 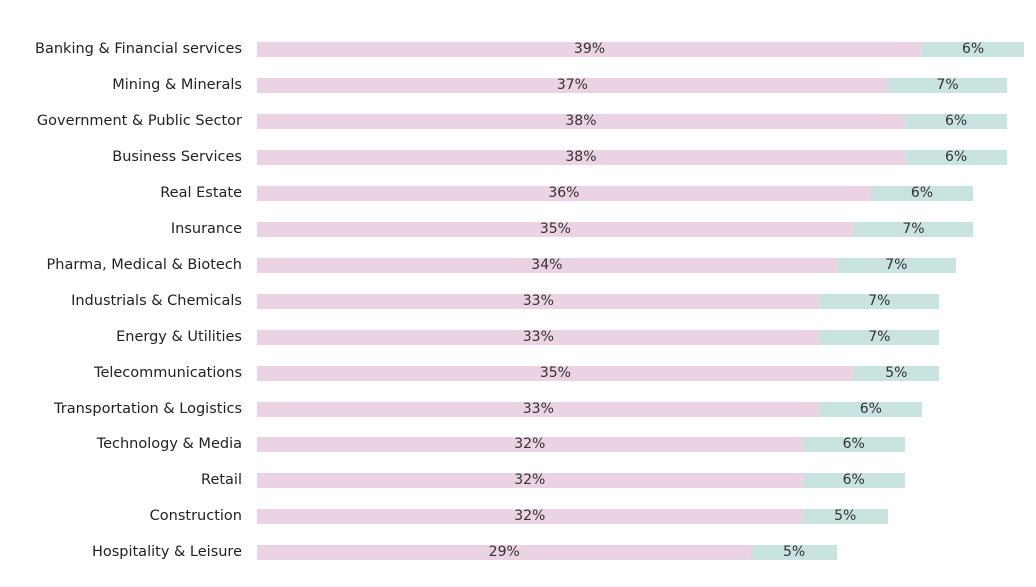 I want to click on category-label: Energy & Utilities, so click(x=179, y=336).